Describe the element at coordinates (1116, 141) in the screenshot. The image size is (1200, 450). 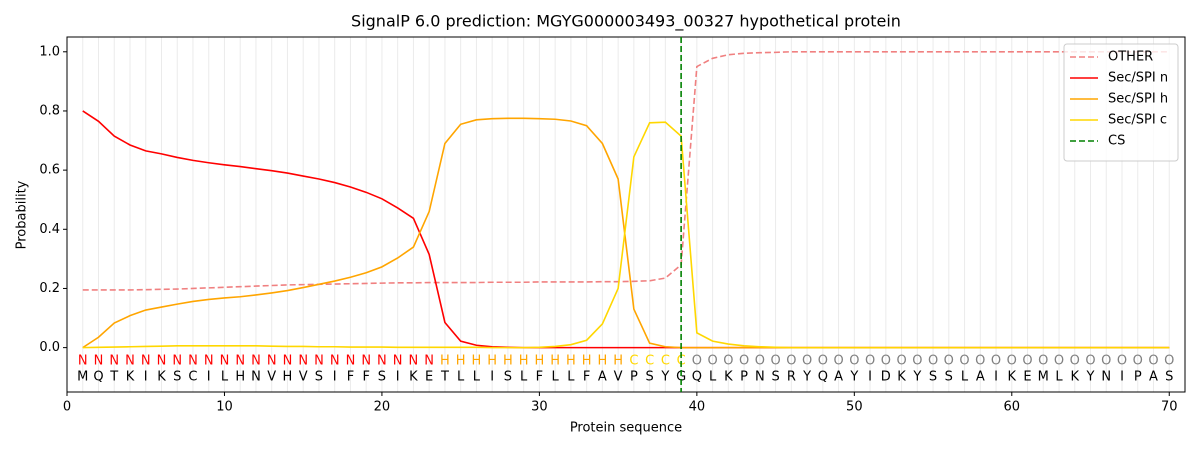
I see `legend-label: CS` at that location.